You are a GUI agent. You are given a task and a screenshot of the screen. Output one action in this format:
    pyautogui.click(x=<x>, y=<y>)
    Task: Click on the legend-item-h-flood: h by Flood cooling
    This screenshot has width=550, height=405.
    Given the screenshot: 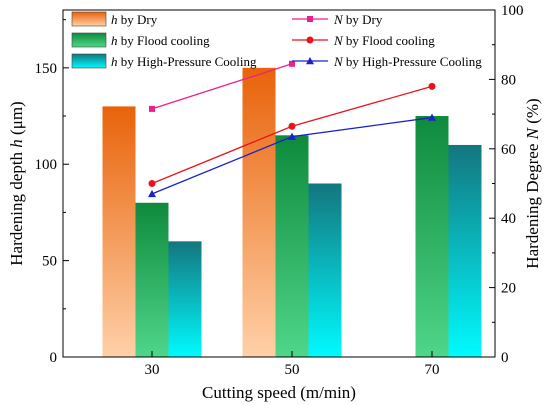 What is the action you would take?
    pyautogui.click(x=140, y=40)
    